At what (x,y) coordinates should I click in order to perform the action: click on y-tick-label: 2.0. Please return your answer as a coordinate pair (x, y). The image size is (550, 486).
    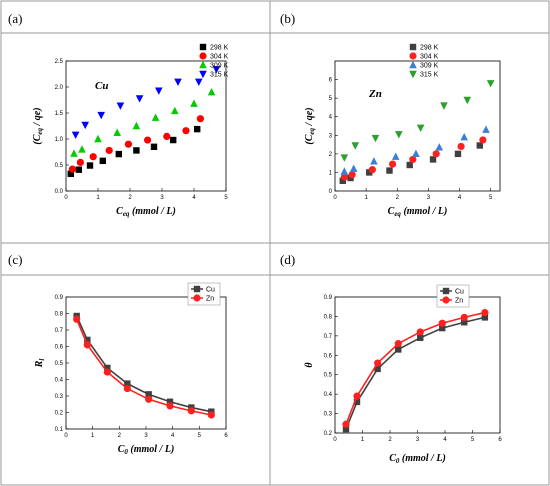
    Looking at the image, I should click on (59, 88).